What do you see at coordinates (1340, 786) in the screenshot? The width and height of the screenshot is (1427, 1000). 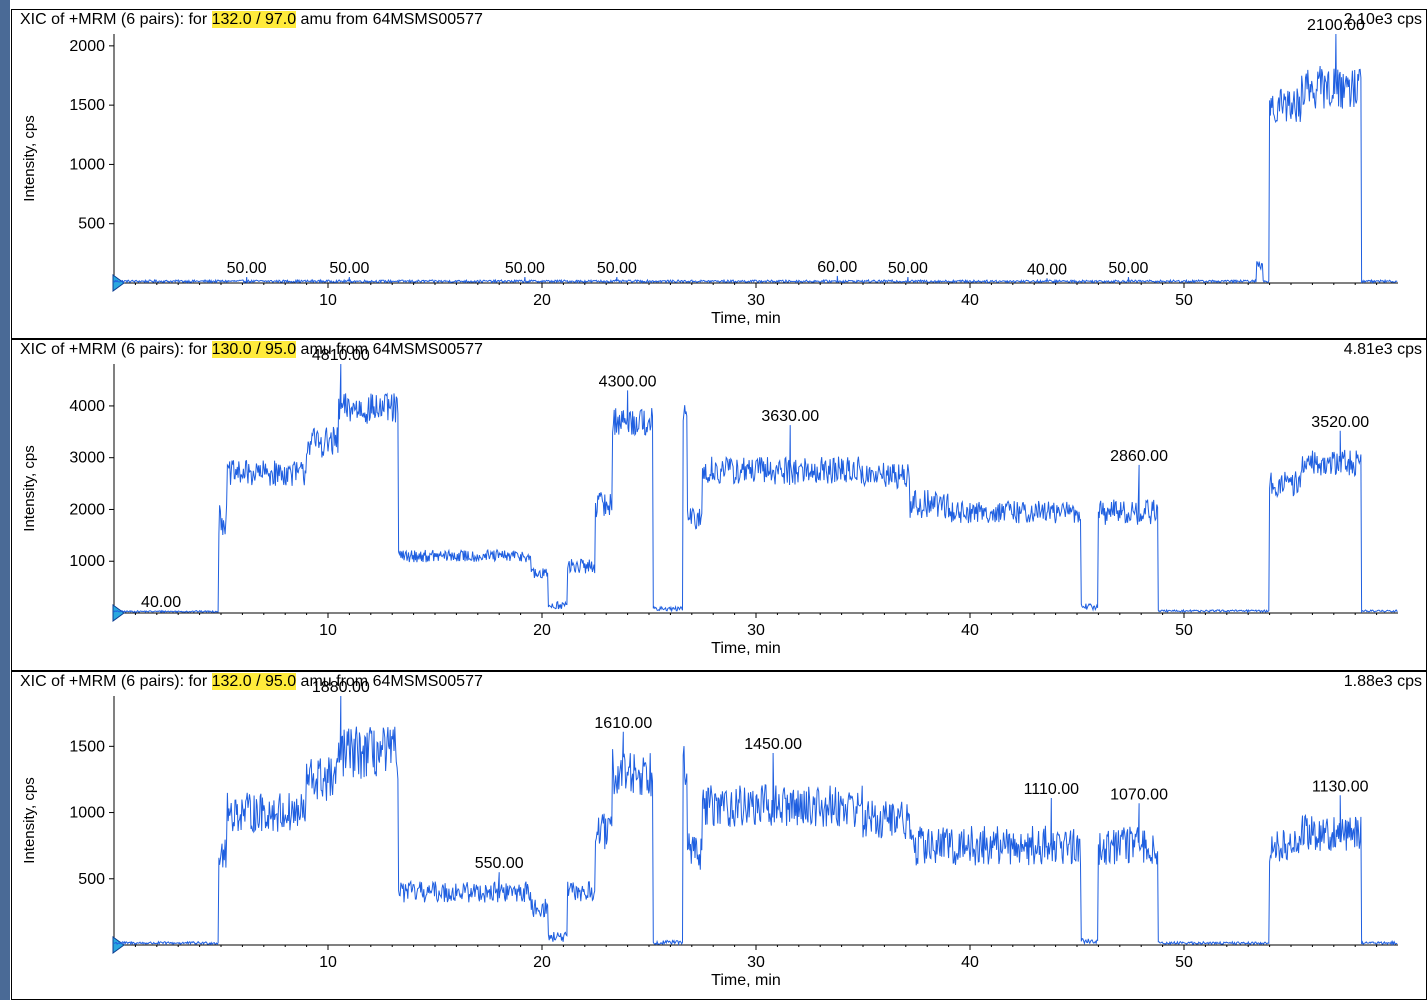 I see `peak-label: 1130.00` at bounding box center [1340, 786].